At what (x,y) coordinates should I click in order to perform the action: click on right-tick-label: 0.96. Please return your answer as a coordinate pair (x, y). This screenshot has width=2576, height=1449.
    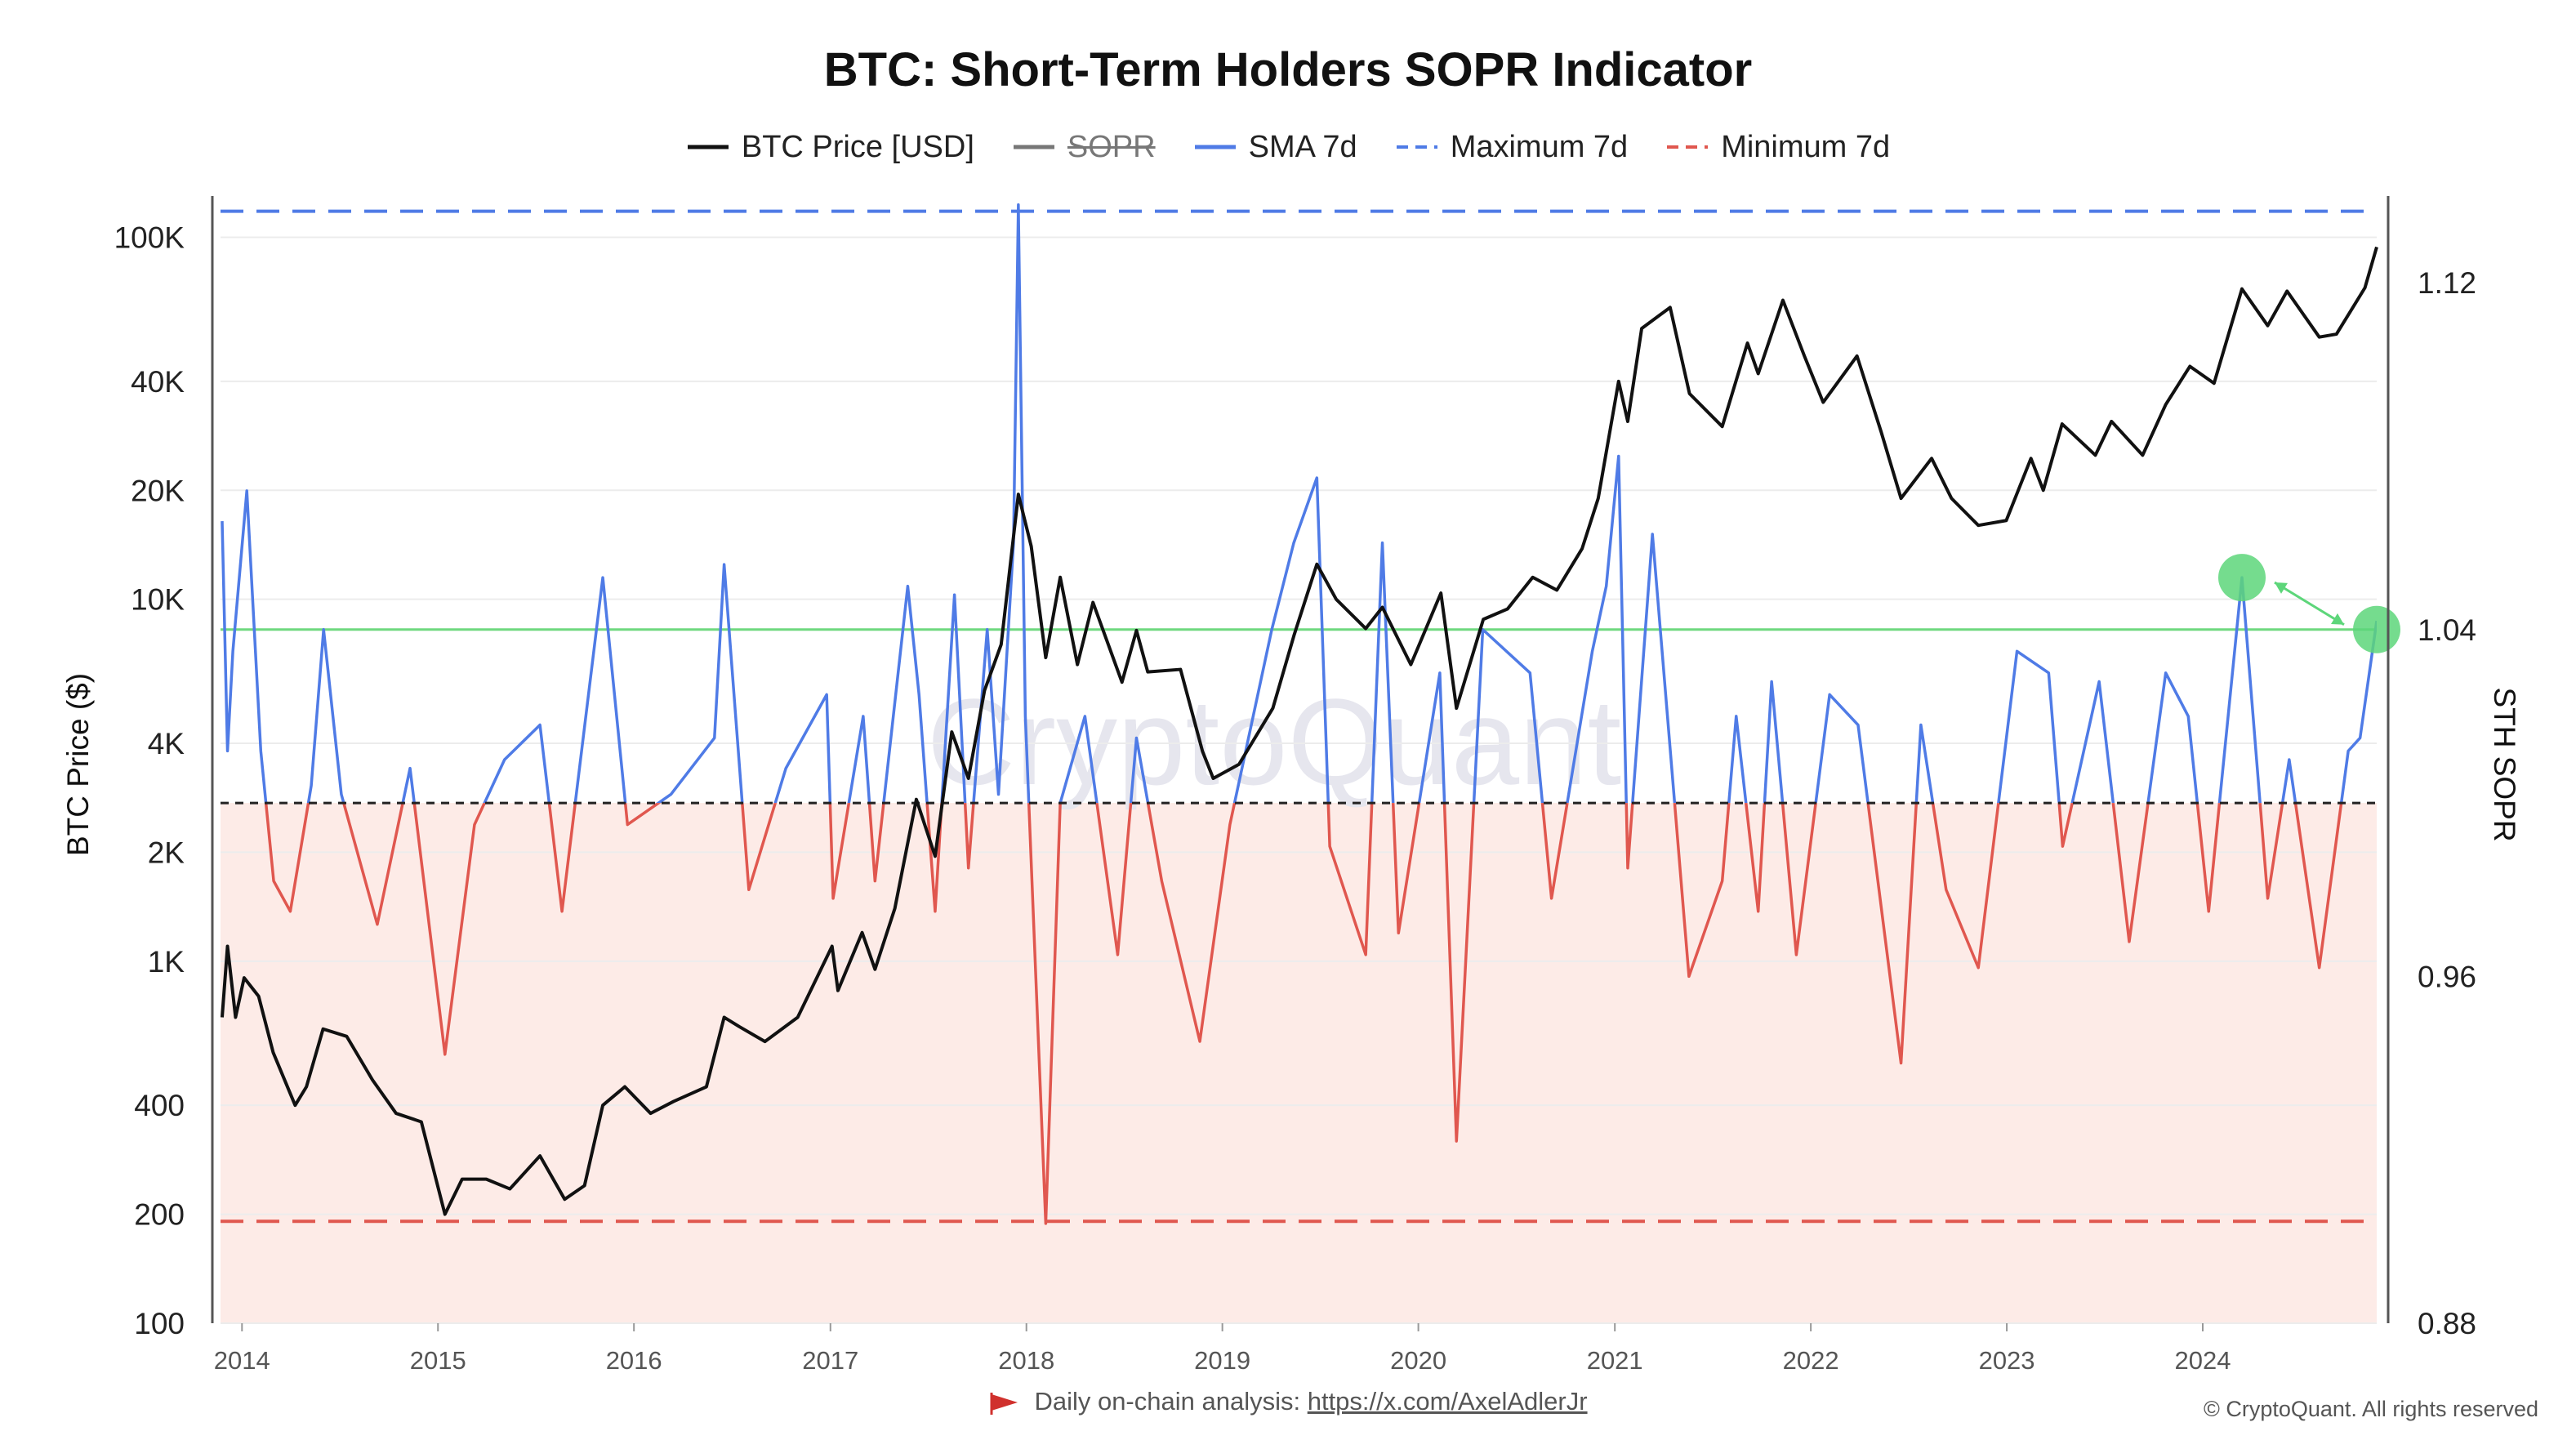
    Looking at the image, I should click on (2447, 976).